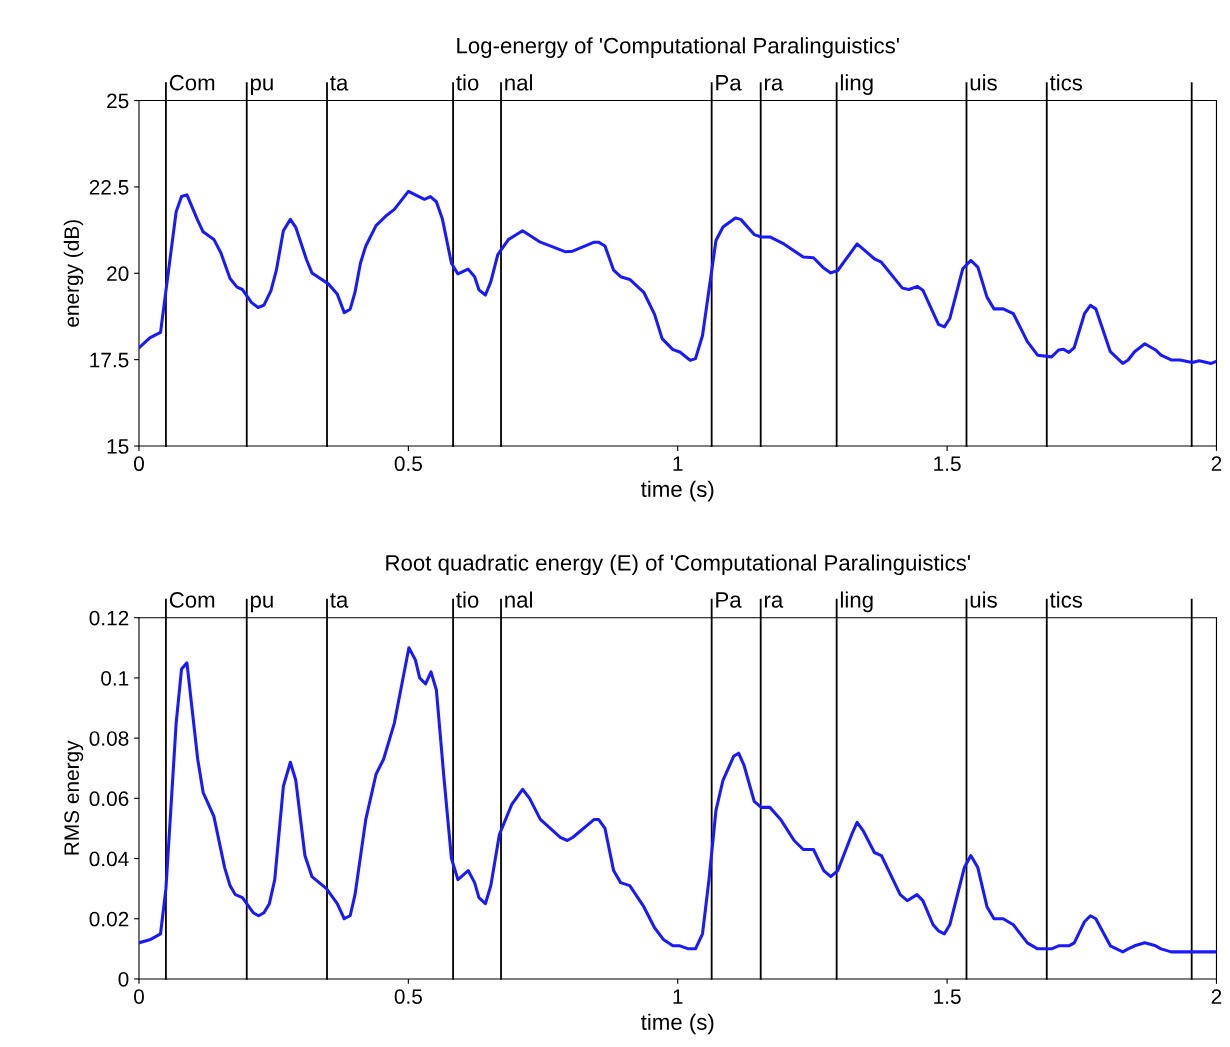 Image resolution: width=1230 pixels, height=1047 pixels. What do you see at coordinates (678, 47) in the screenshot?
I see `chart-title: Log-energy of 'Computational Paralinguistics'` at bounding box center [678, 47].